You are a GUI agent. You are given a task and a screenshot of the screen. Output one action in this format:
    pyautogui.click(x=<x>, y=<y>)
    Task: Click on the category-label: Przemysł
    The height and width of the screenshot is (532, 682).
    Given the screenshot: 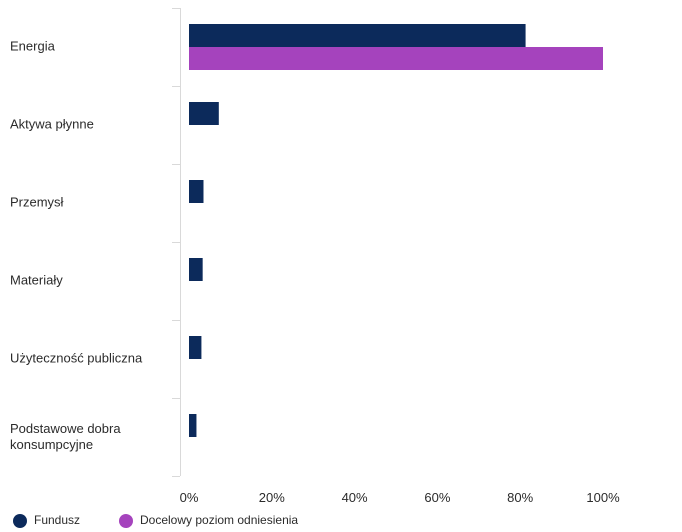 What is the action you would take?
    pyautogui.click(x=37, y=201)
    